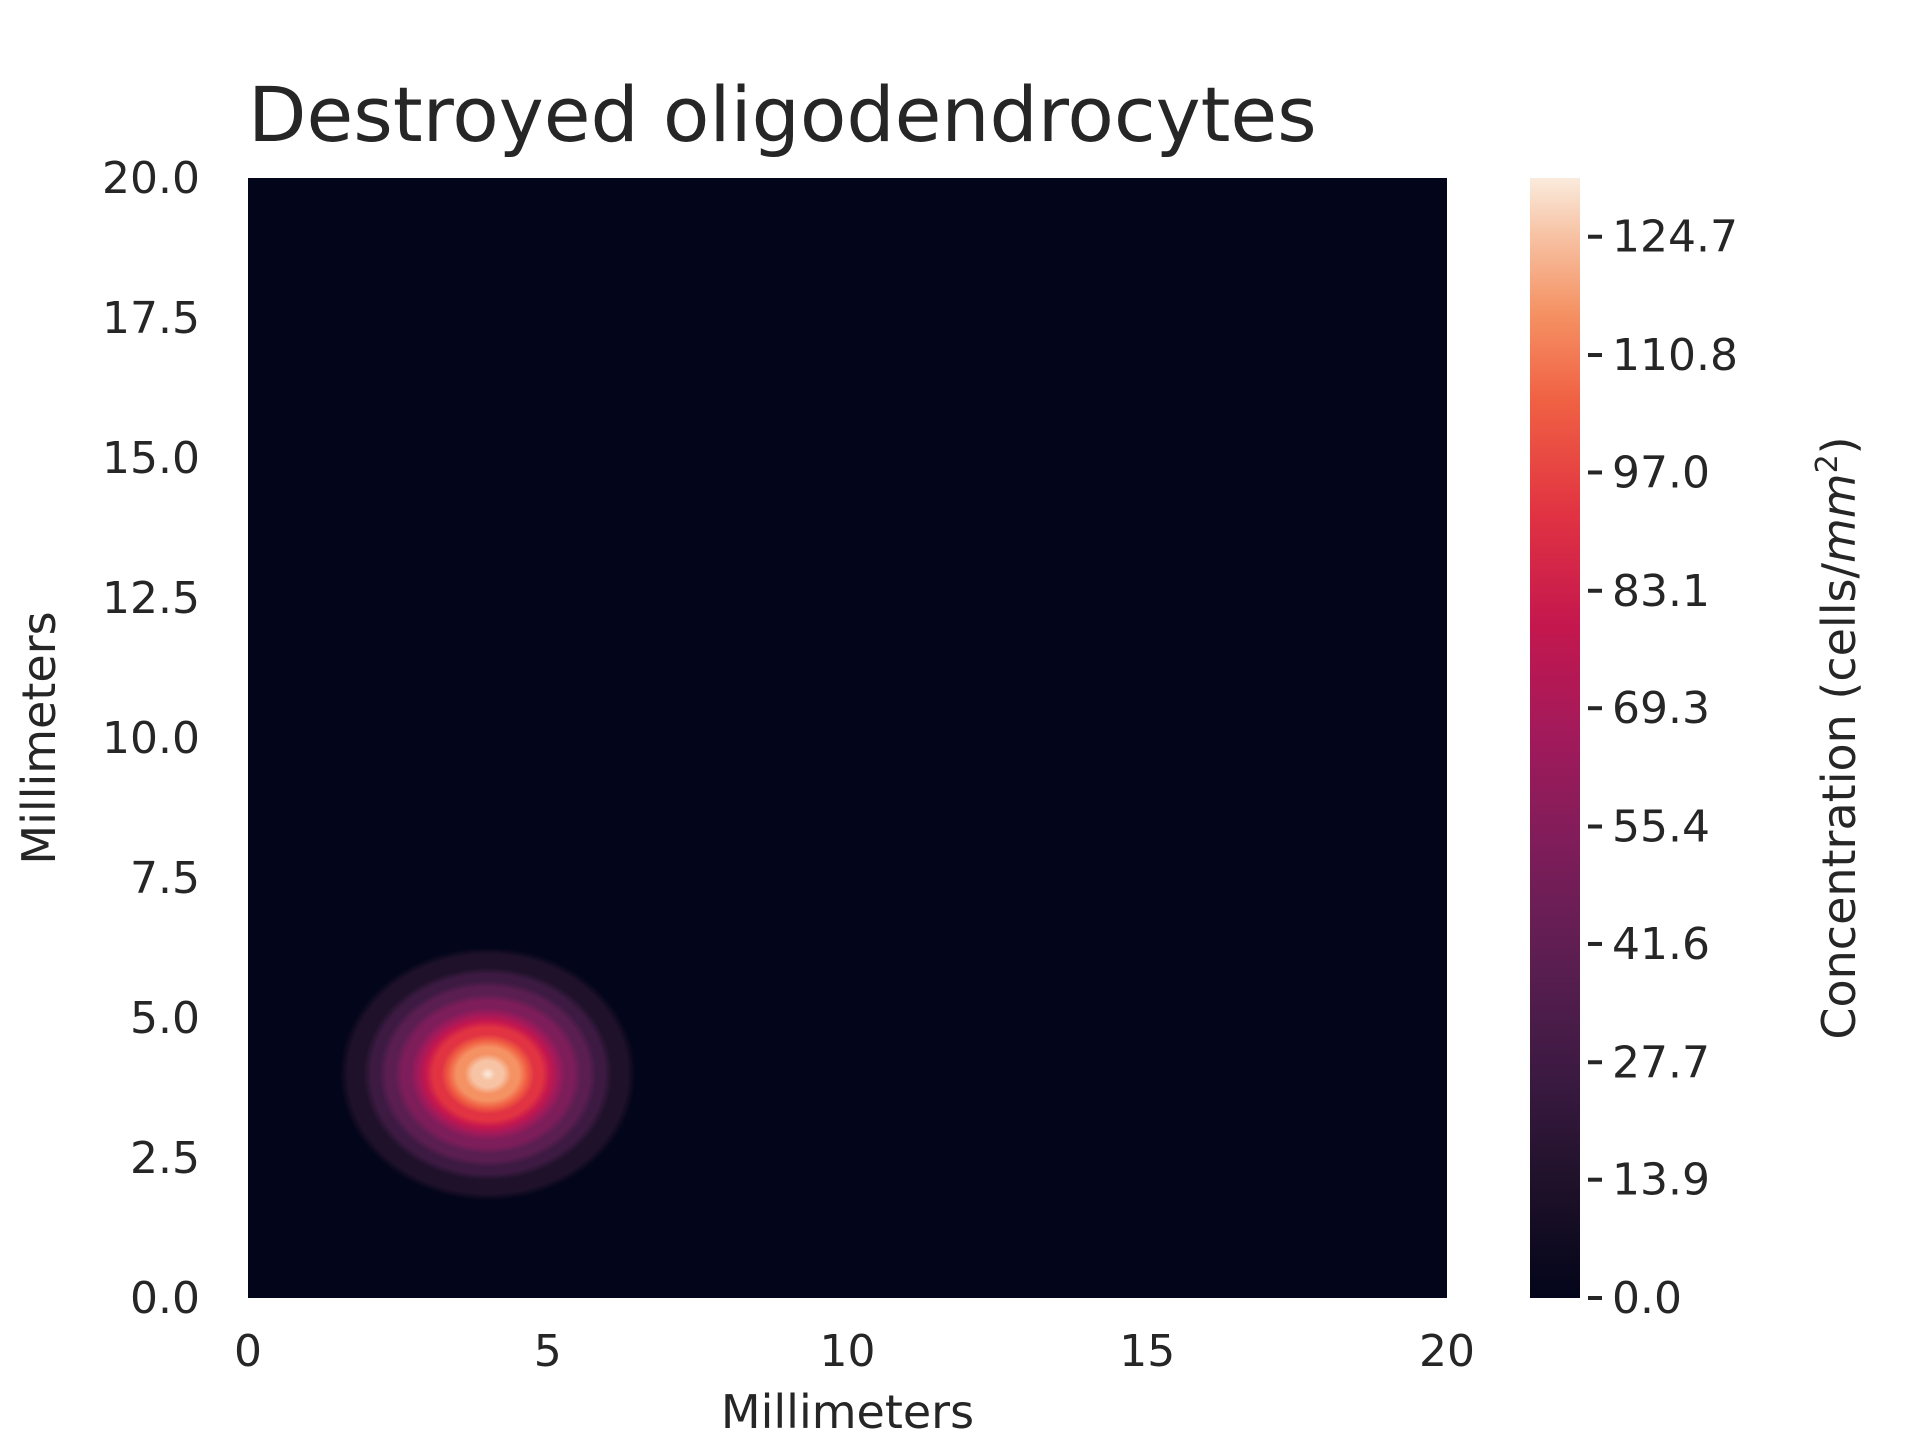  What do you see at coordinates (1661, 591) in the screenshot?
I see `colorbar-tick-label: 83.1` at bounding box center [1661, 591].